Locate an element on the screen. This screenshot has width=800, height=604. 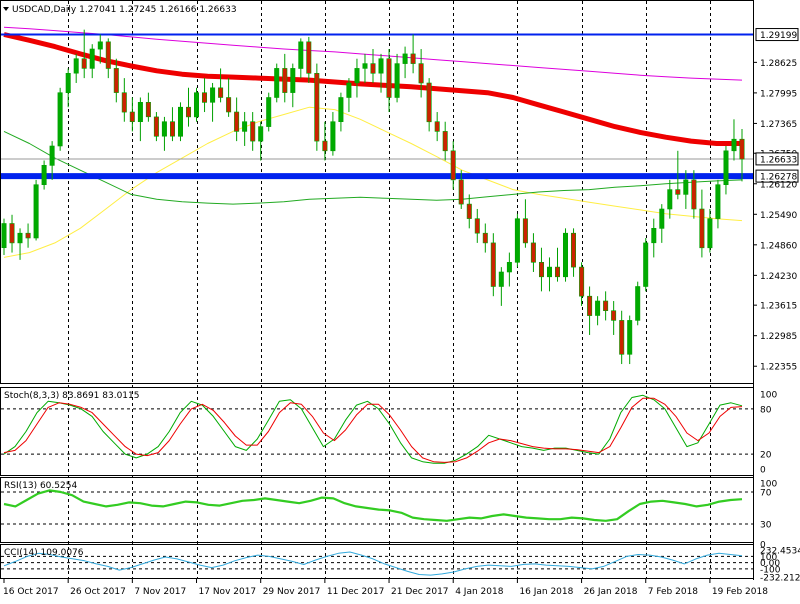
price-tick-label: 1.24230 is located at coordinates (778, 277).